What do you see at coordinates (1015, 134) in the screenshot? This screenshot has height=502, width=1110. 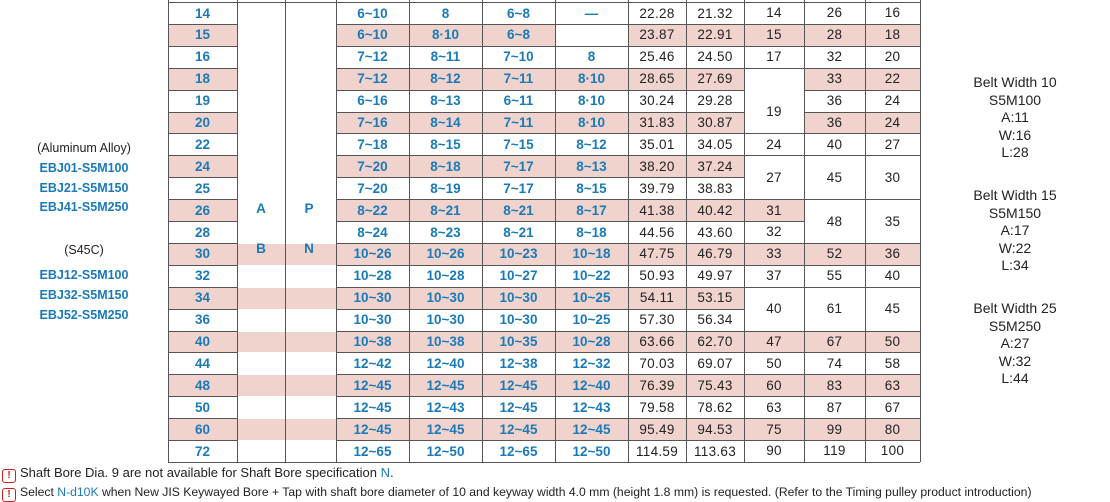 I see `belt-w: W:16` at bounding box center [1015, 134].